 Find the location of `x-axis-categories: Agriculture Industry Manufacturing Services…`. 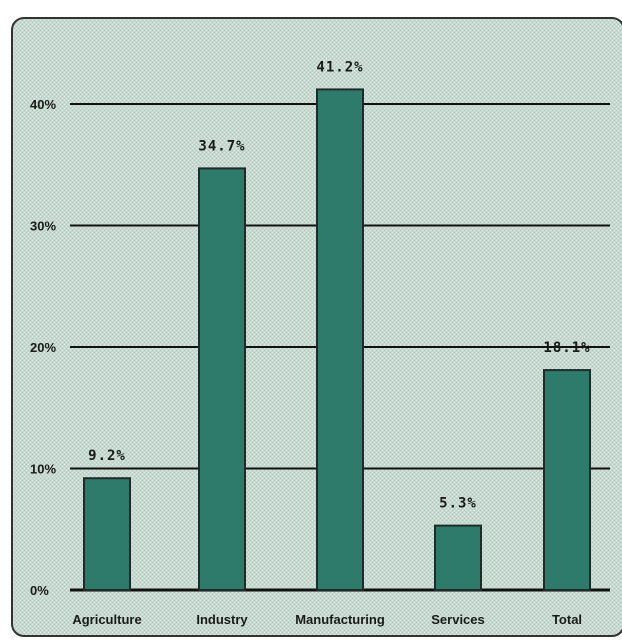

x-axis-categories: Agriculture Industry Manufacturing Services… is located at coordinates (327, 619).